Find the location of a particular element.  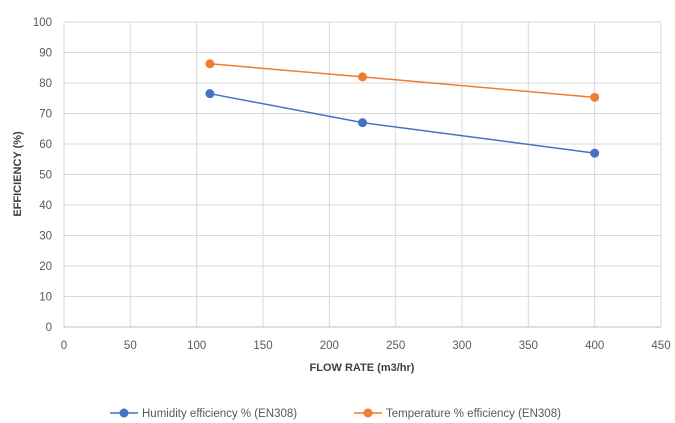

x-tick-label: 50 is located at coordinates (130, 346).